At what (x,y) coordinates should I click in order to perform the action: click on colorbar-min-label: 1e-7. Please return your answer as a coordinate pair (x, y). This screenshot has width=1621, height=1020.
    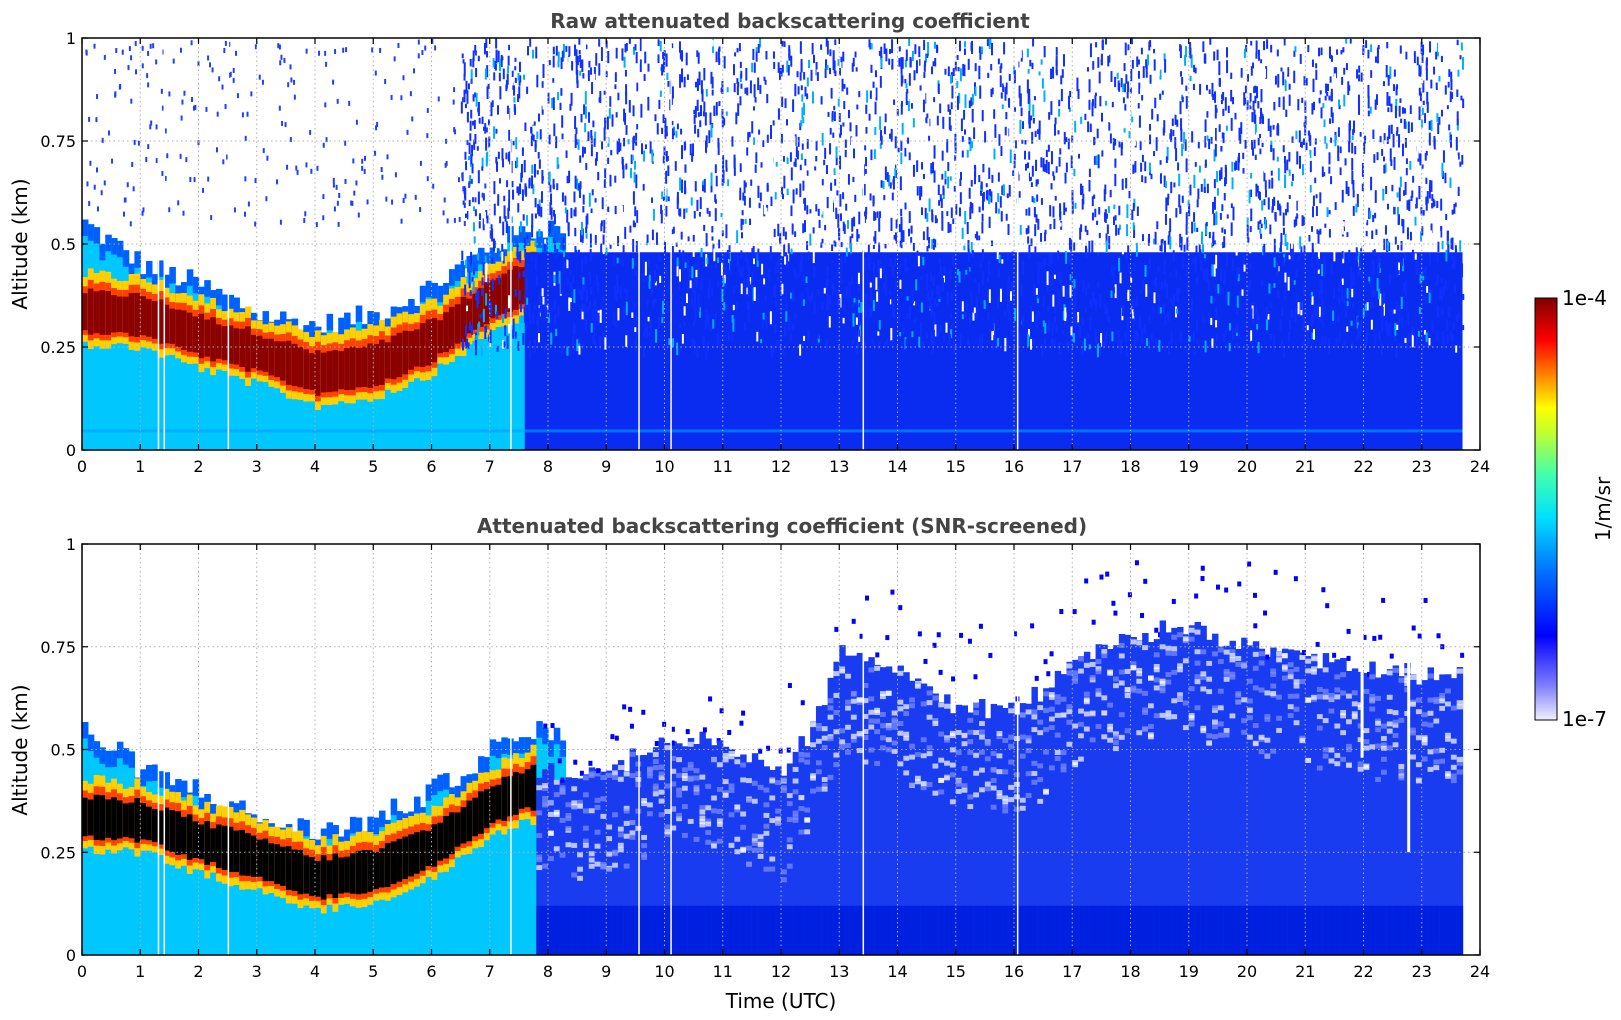
    Looking at the image, I should click on (1584, 719).